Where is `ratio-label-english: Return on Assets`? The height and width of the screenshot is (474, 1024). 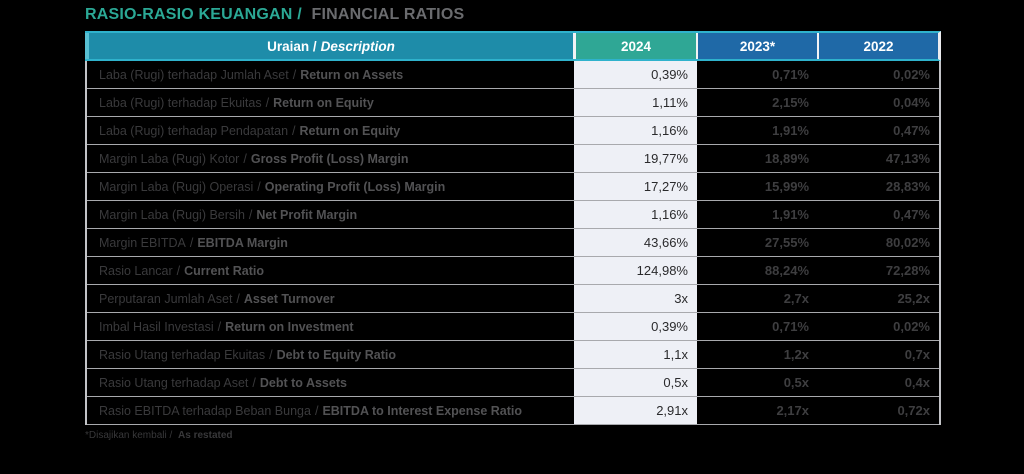 ratio-label-english: Return on Assets is located at coordinates (352, 74).